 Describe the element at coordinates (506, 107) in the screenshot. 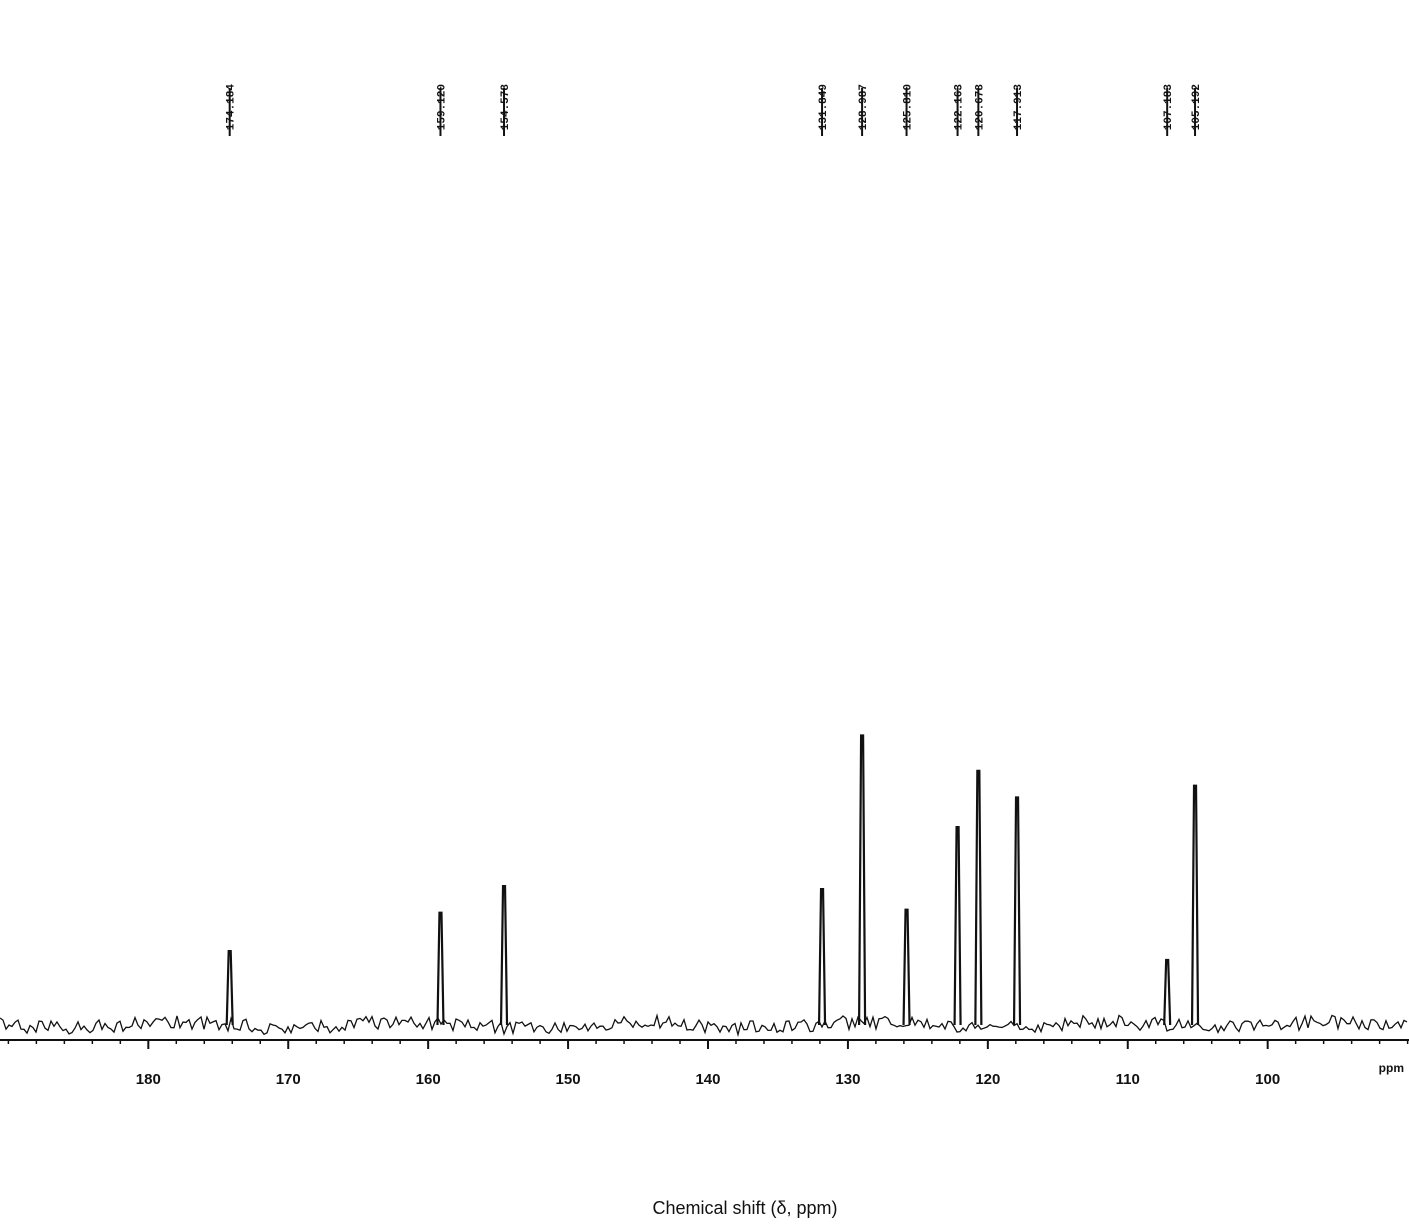

I see `peak-label: 154.578` at that location.